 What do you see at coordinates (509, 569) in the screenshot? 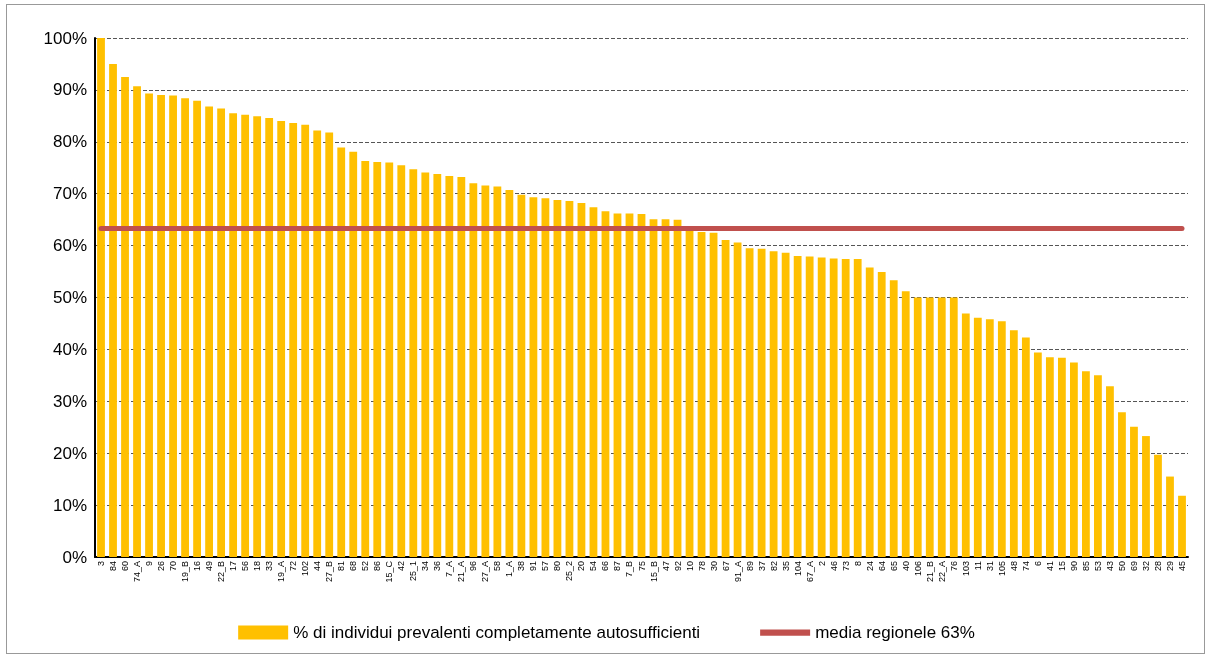
I see `x-tick-label: 1_A` at bounding box center [509, 569].